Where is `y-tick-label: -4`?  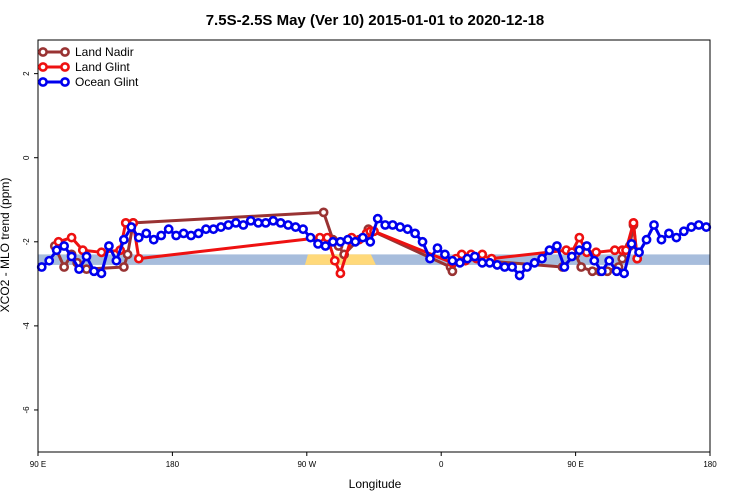
y-tick-label: -4 is located at coordinates (26, 326).